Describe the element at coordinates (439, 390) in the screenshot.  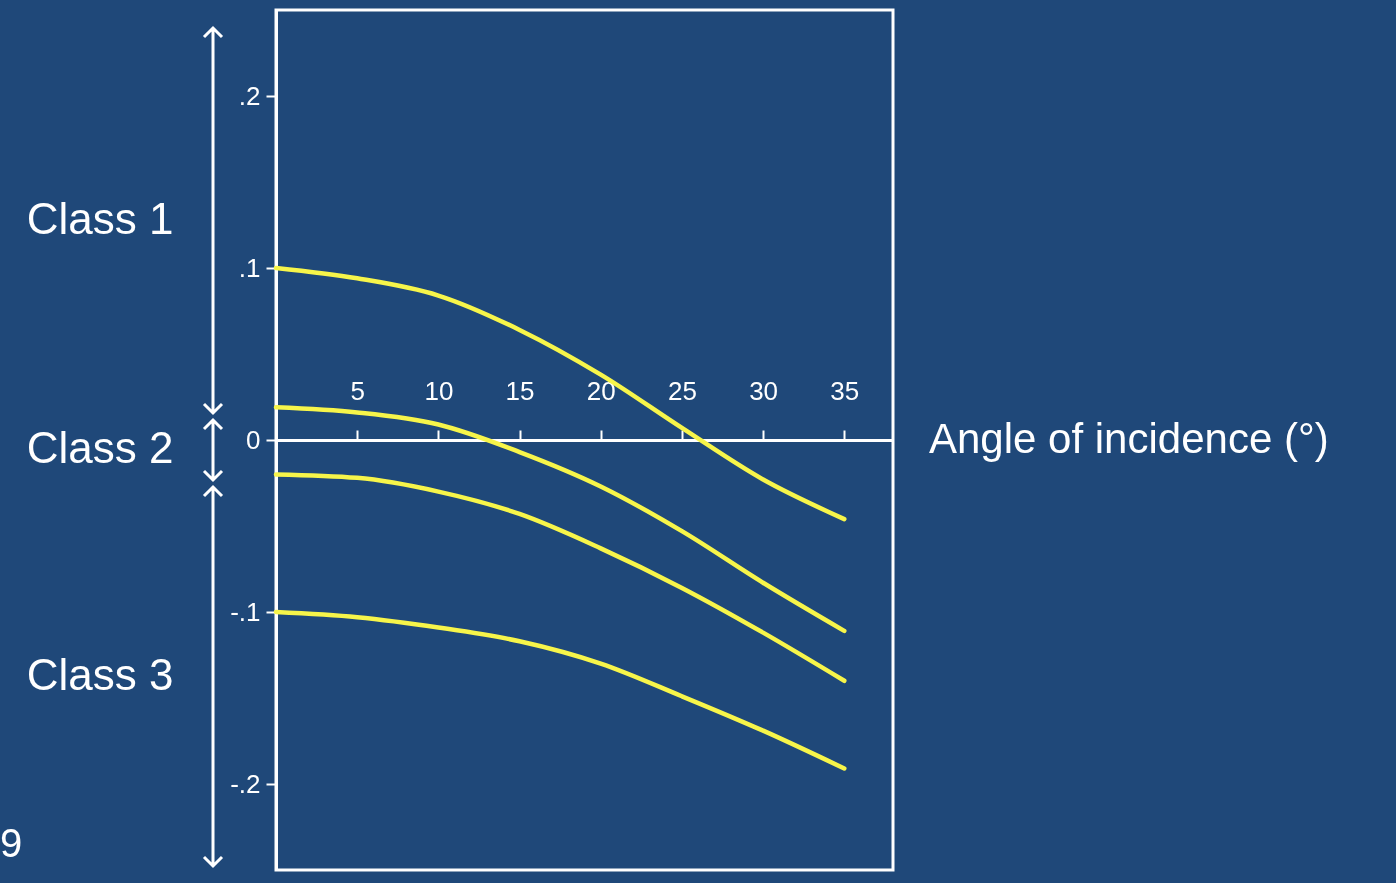
I see `x-tick-label: 10` at that location.